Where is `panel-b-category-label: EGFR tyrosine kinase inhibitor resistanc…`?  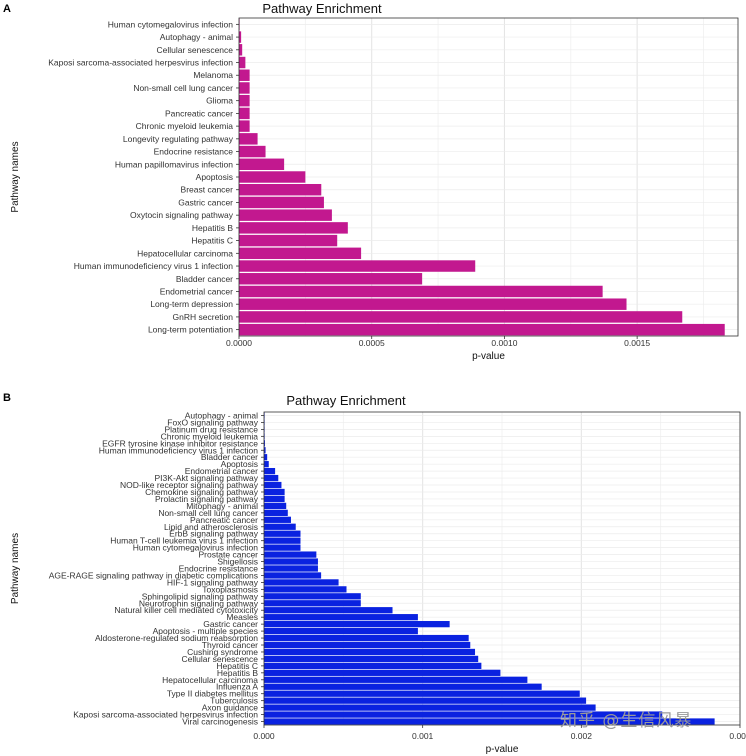
panel-b-category-label: EGFR tyrosine kinase inhibitor resistanc… is located at coordinates (180, 443).